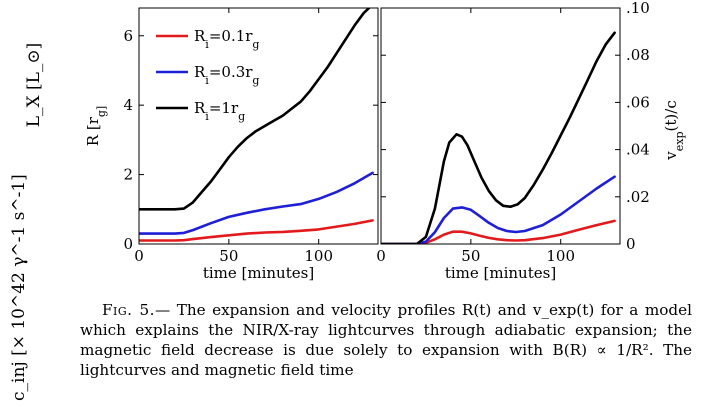 Image resolution: width=702 pixels, height=407 pixels. What do you see at coordinates (258, 273) in the screenshot?
I see `left-xaxis-label: time [minutes]` at bounding box center [258, 273].